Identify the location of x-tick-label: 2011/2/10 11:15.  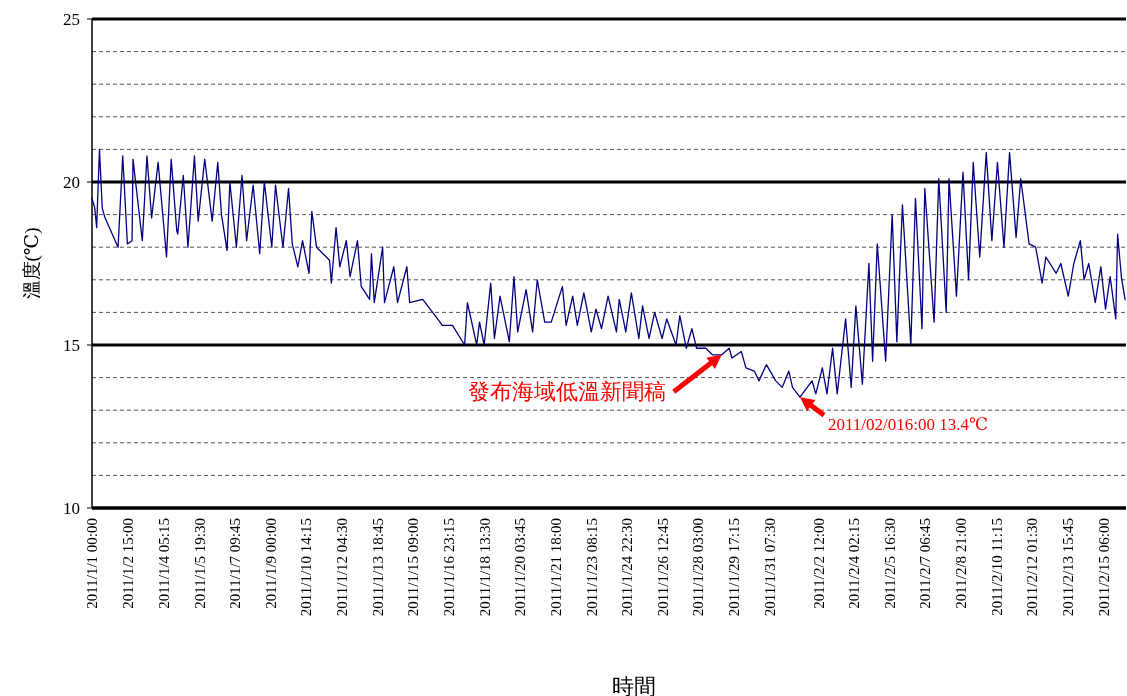
(996, 567).